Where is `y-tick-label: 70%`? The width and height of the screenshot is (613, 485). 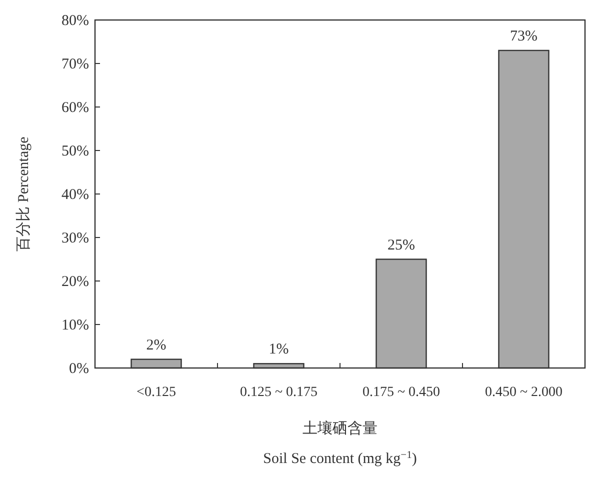
y-tick-label: 70% is located at coordinates (75, 64).